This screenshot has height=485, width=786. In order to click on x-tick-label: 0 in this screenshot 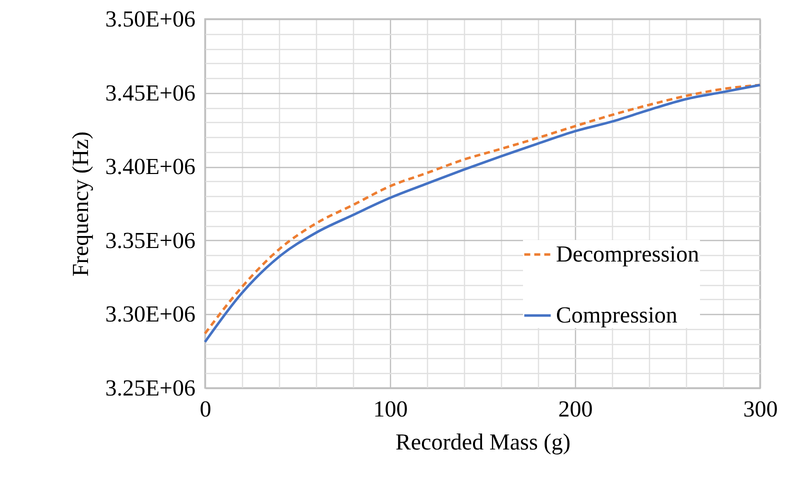, I will do `click(206, 409)`.